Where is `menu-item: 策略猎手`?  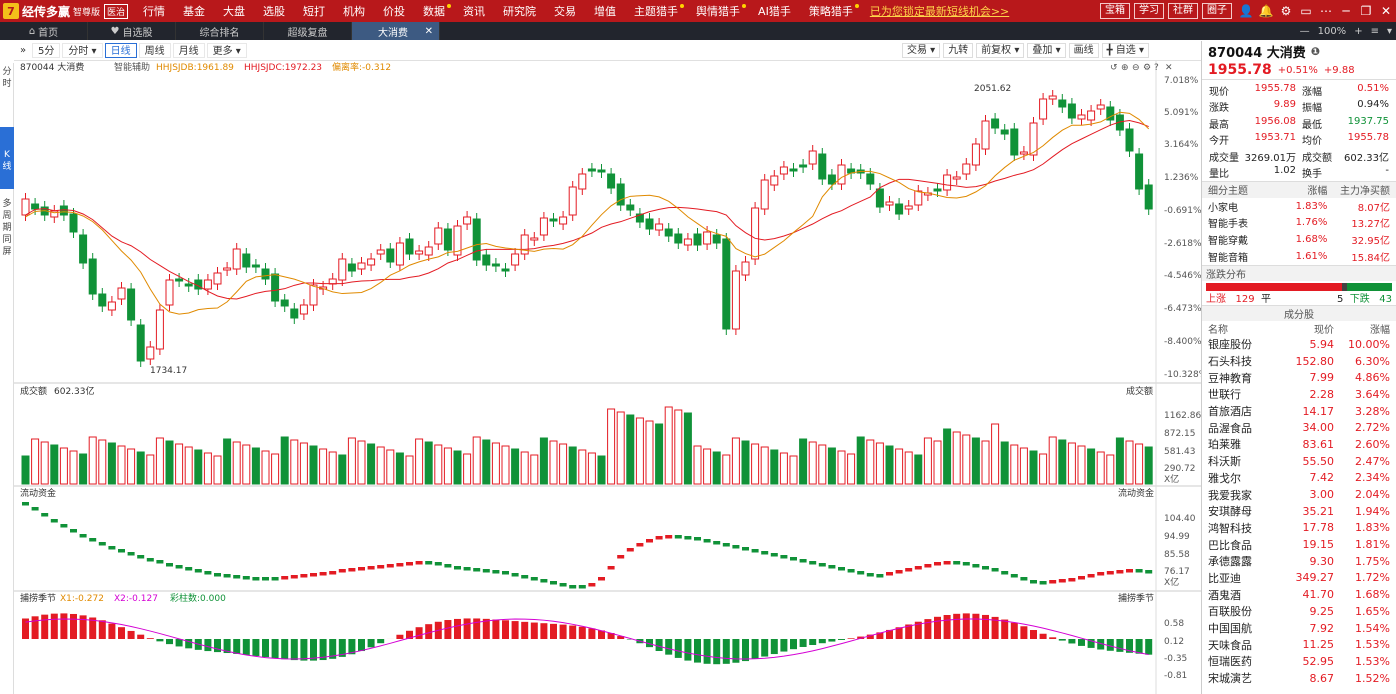
menu-item: 策略猎手 is located at coordinates (831, 11).